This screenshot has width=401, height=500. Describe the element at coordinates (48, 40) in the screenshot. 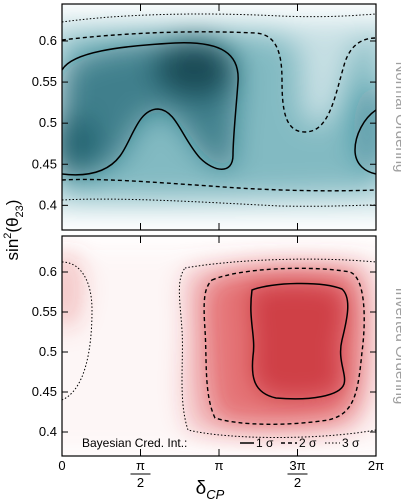

I see `normal-ytick-label: 0.6` at that location.